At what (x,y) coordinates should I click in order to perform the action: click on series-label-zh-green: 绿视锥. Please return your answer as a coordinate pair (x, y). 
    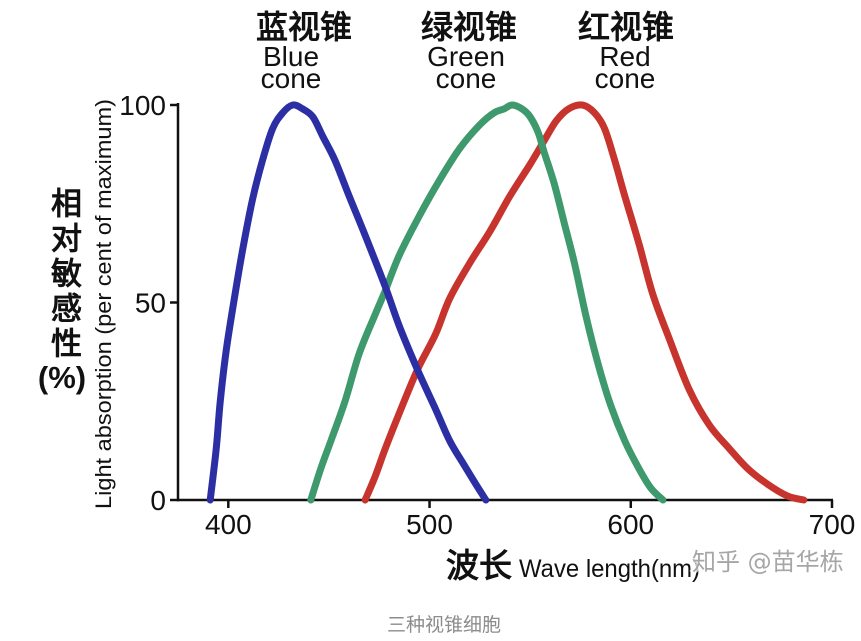
    Looking at the image, I should click on (469, 27).